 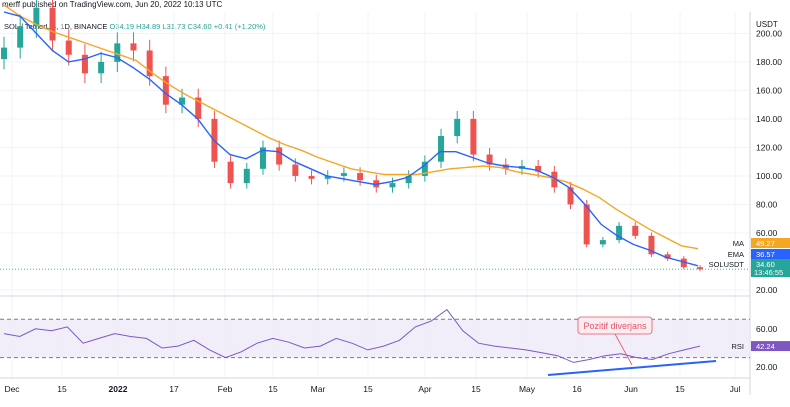 I want to click on price-tick-label: 80.00, so click(x=767, y=204).